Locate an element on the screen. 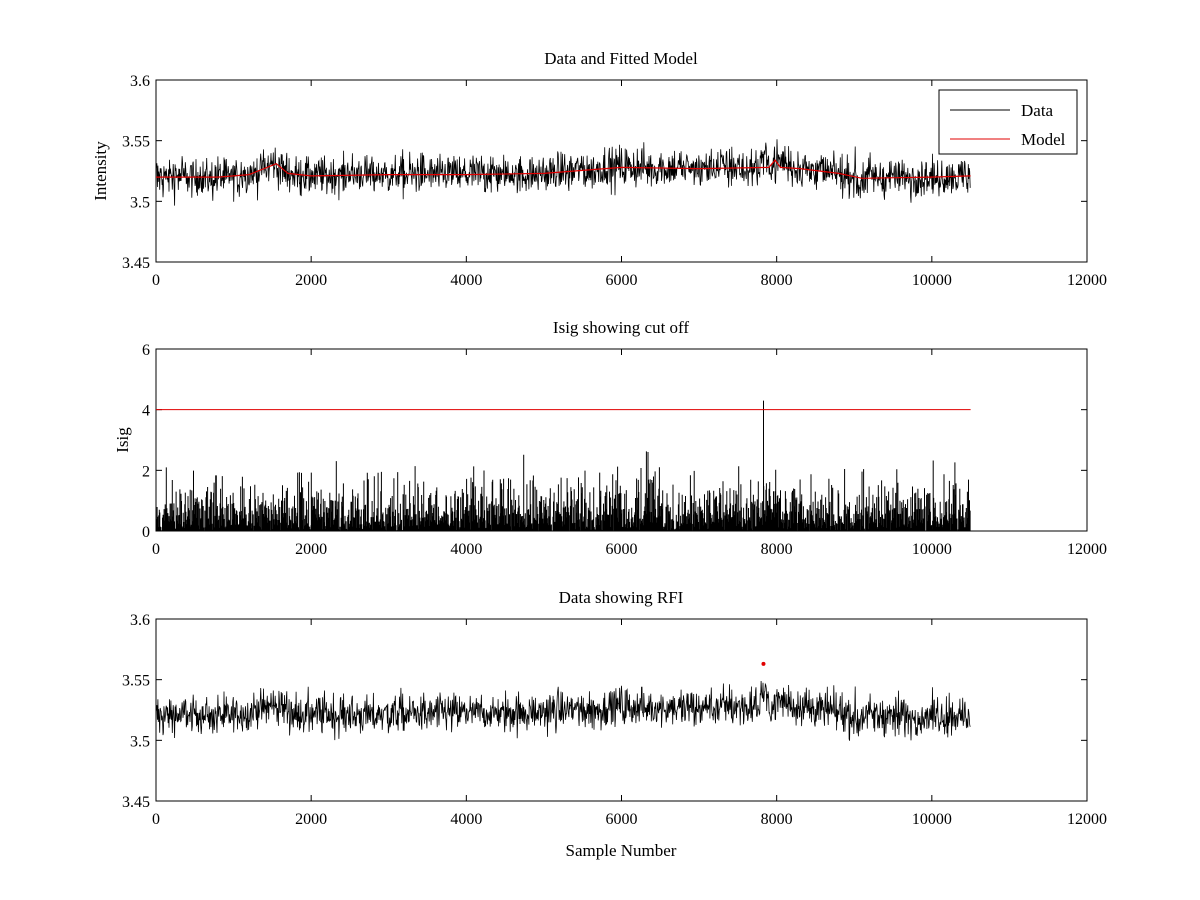  series-model-line is located at coordinates (563, 169).